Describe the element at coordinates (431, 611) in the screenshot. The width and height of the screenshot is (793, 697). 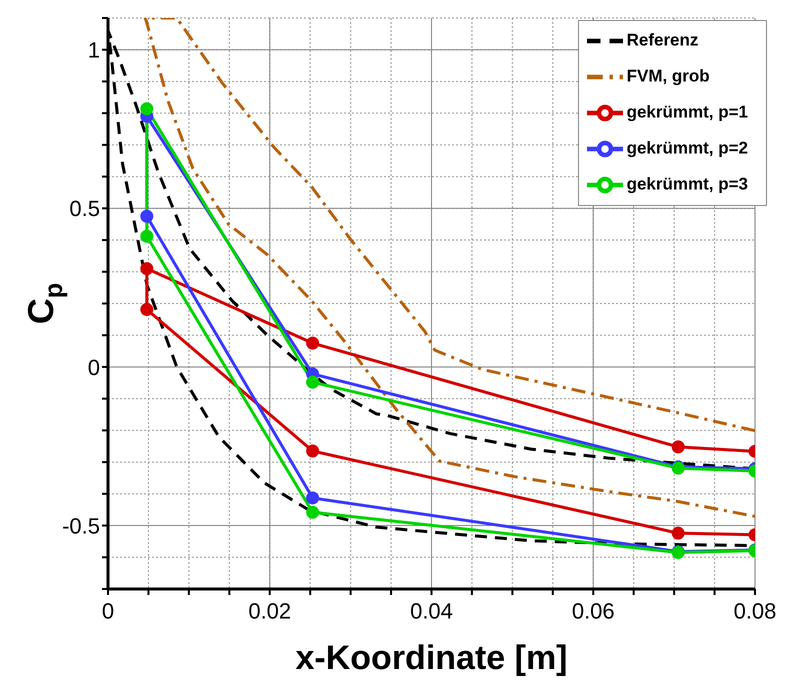
I see `x-tick-label: 0.04` at that location.